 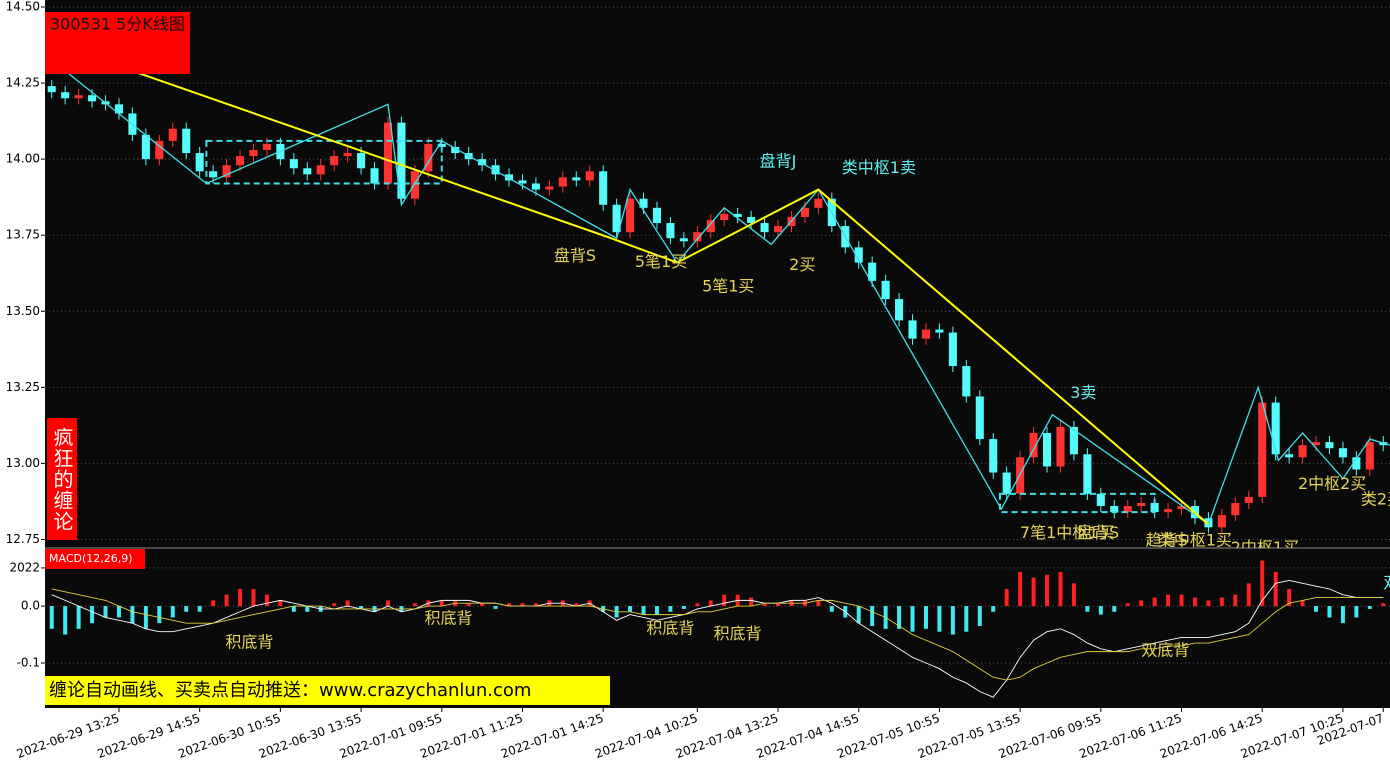 What do you see at coordinates (1195, 540) in the screenshot?
I see `annotation: 类中枢1买` at bounding box center [1195, 540].